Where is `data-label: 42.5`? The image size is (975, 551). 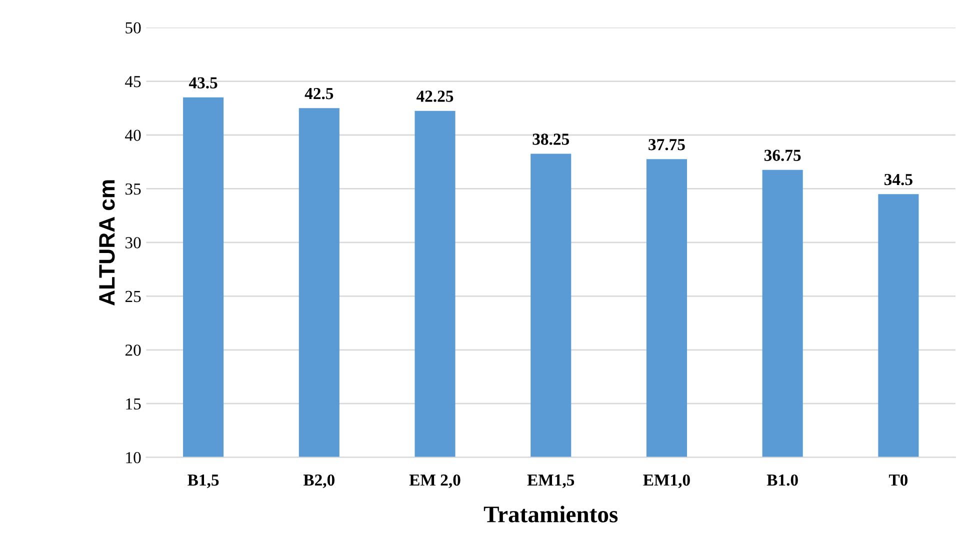
data-label: 42.5 is located at coordinates (319, 94).